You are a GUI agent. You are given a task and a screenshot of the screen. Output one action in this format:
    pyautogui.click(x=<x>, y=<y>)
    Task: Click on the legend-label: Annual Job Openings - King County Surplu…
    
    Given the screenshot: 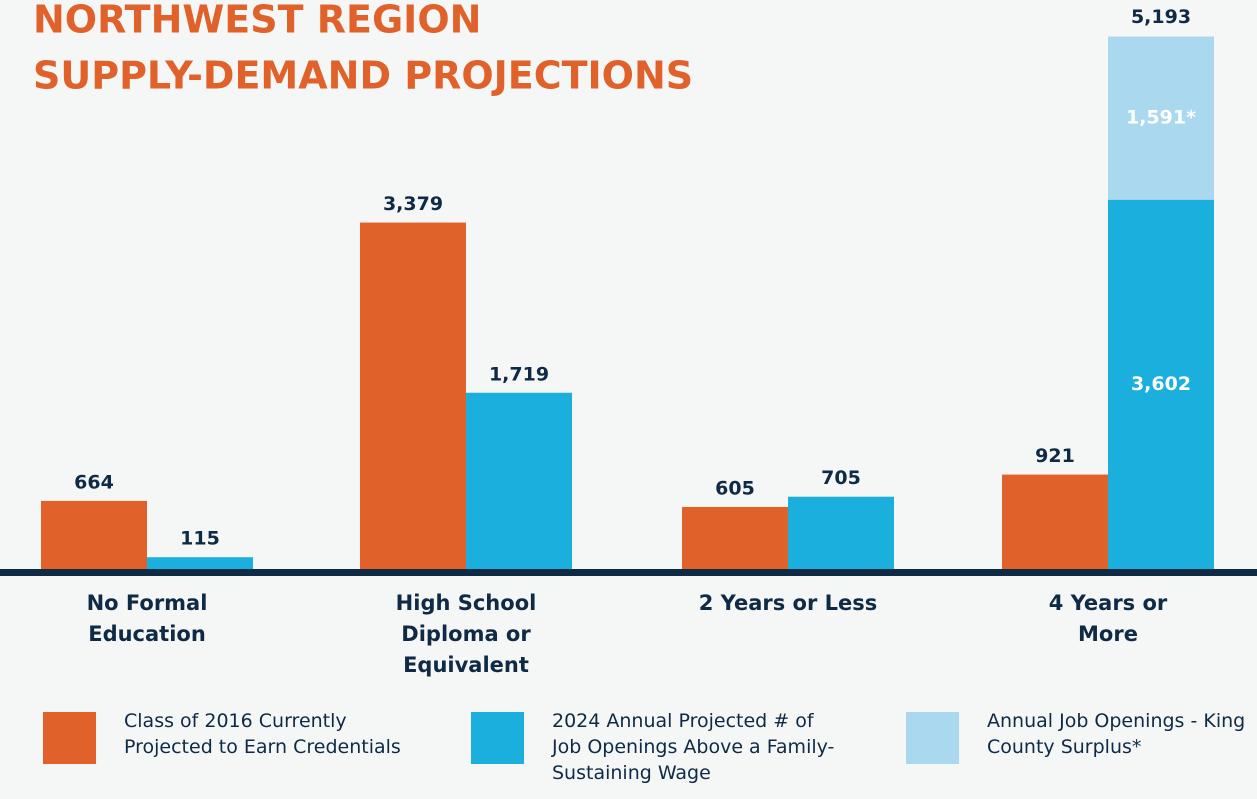 What is the action you would take?
    pyautogui.click(x=1116, y=734)
    